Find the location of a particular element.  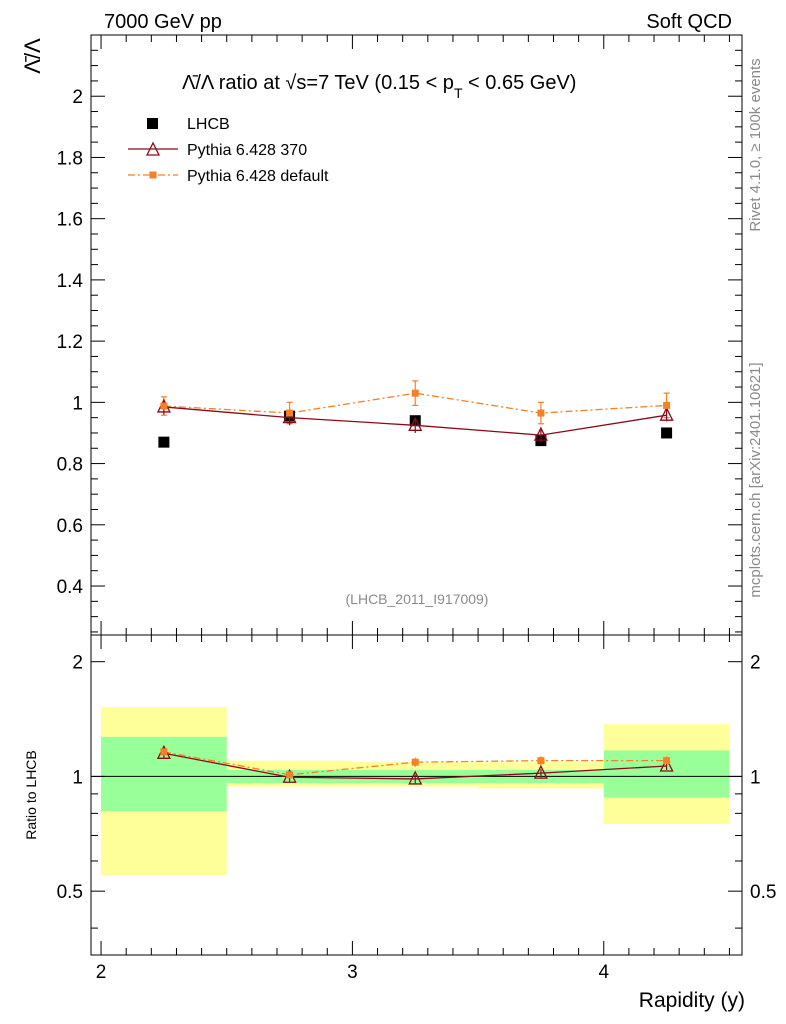

series-pythia-default-line is located at coordinates (415, 403).